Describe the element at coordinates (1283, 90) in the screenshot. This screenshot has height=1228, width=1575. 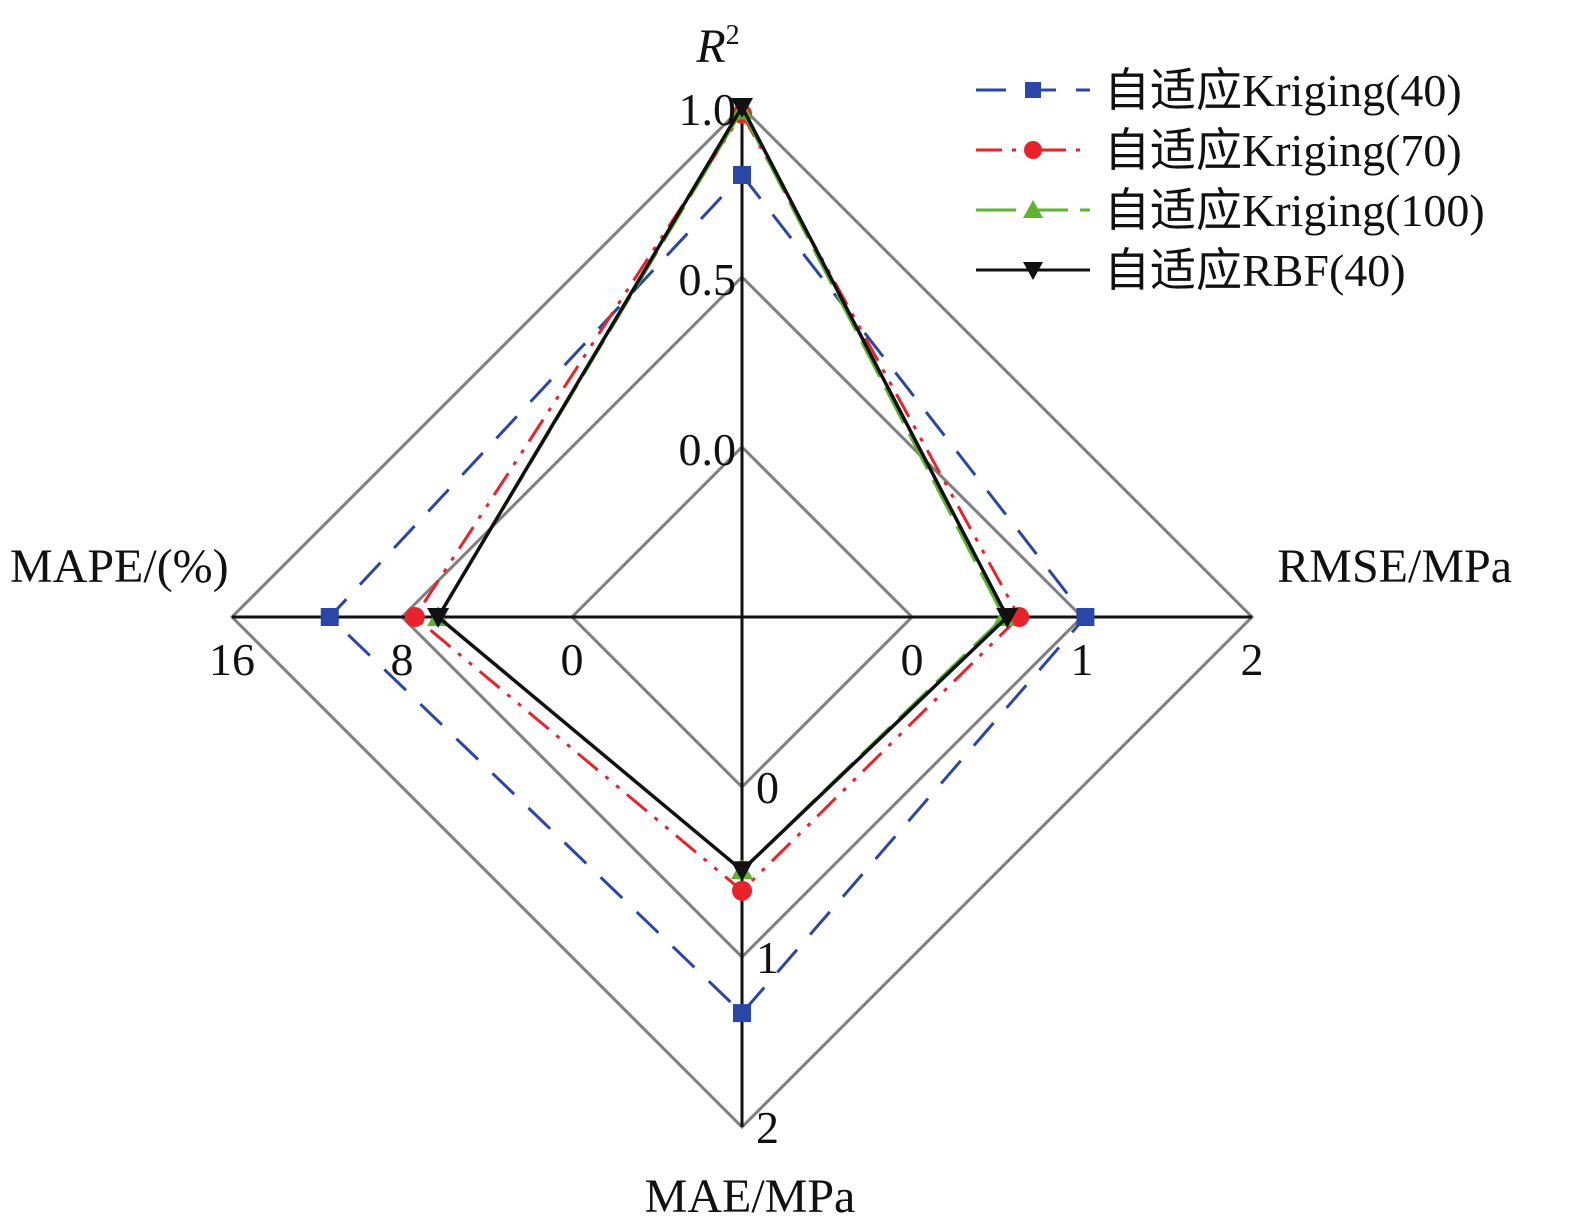
I see `legend-label-0: 自适应Kriging(40)` at that location.